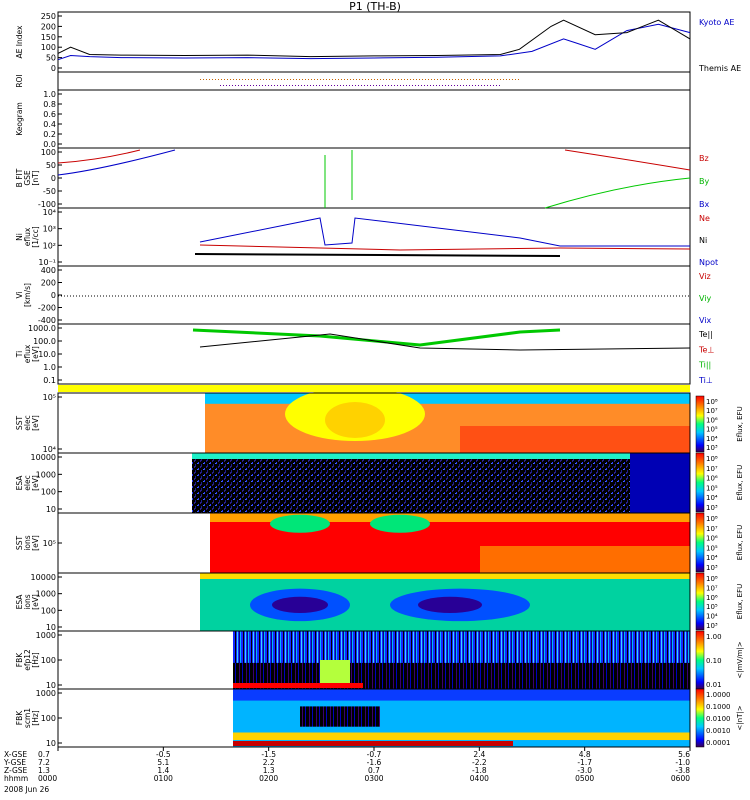 The height and width of the screenshot is (800, 750). I want to click on xaxis-value: 5.6, so click(684, 754).